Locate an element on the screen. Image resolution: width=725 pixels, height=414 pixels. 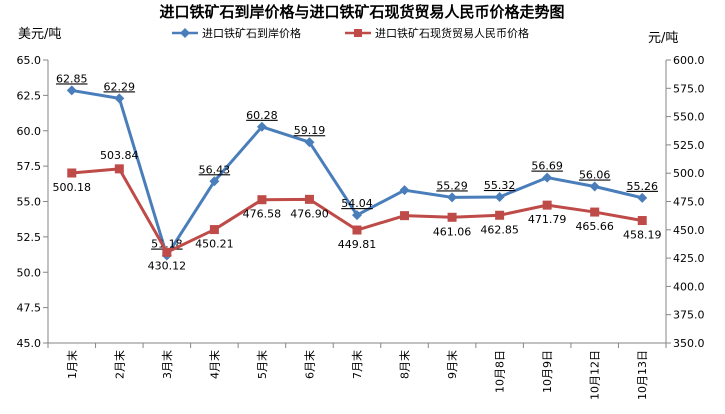
data-label: 56.06 is located at coordinates (595, 175).